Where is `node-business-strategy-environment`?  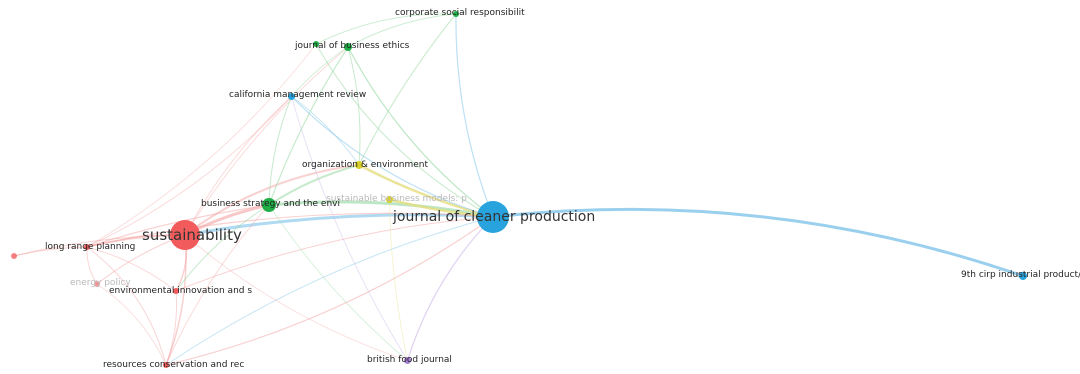 node-business-strategy-environment is located at coordinates (269, 205).